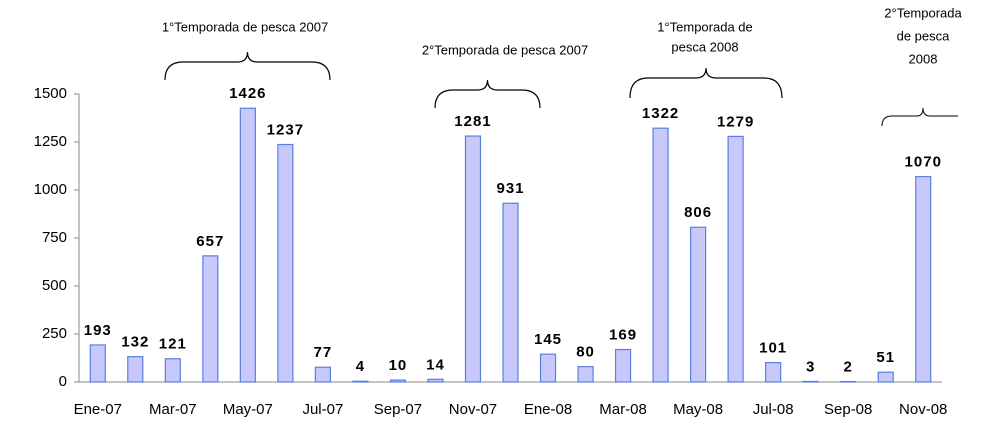 The width and height of the screenshot is (985, 426). What do you see at coordinates (548, 409) in the screenshot?
I see `x-tick-label: Ene-08` at bounding box center [548, 409].